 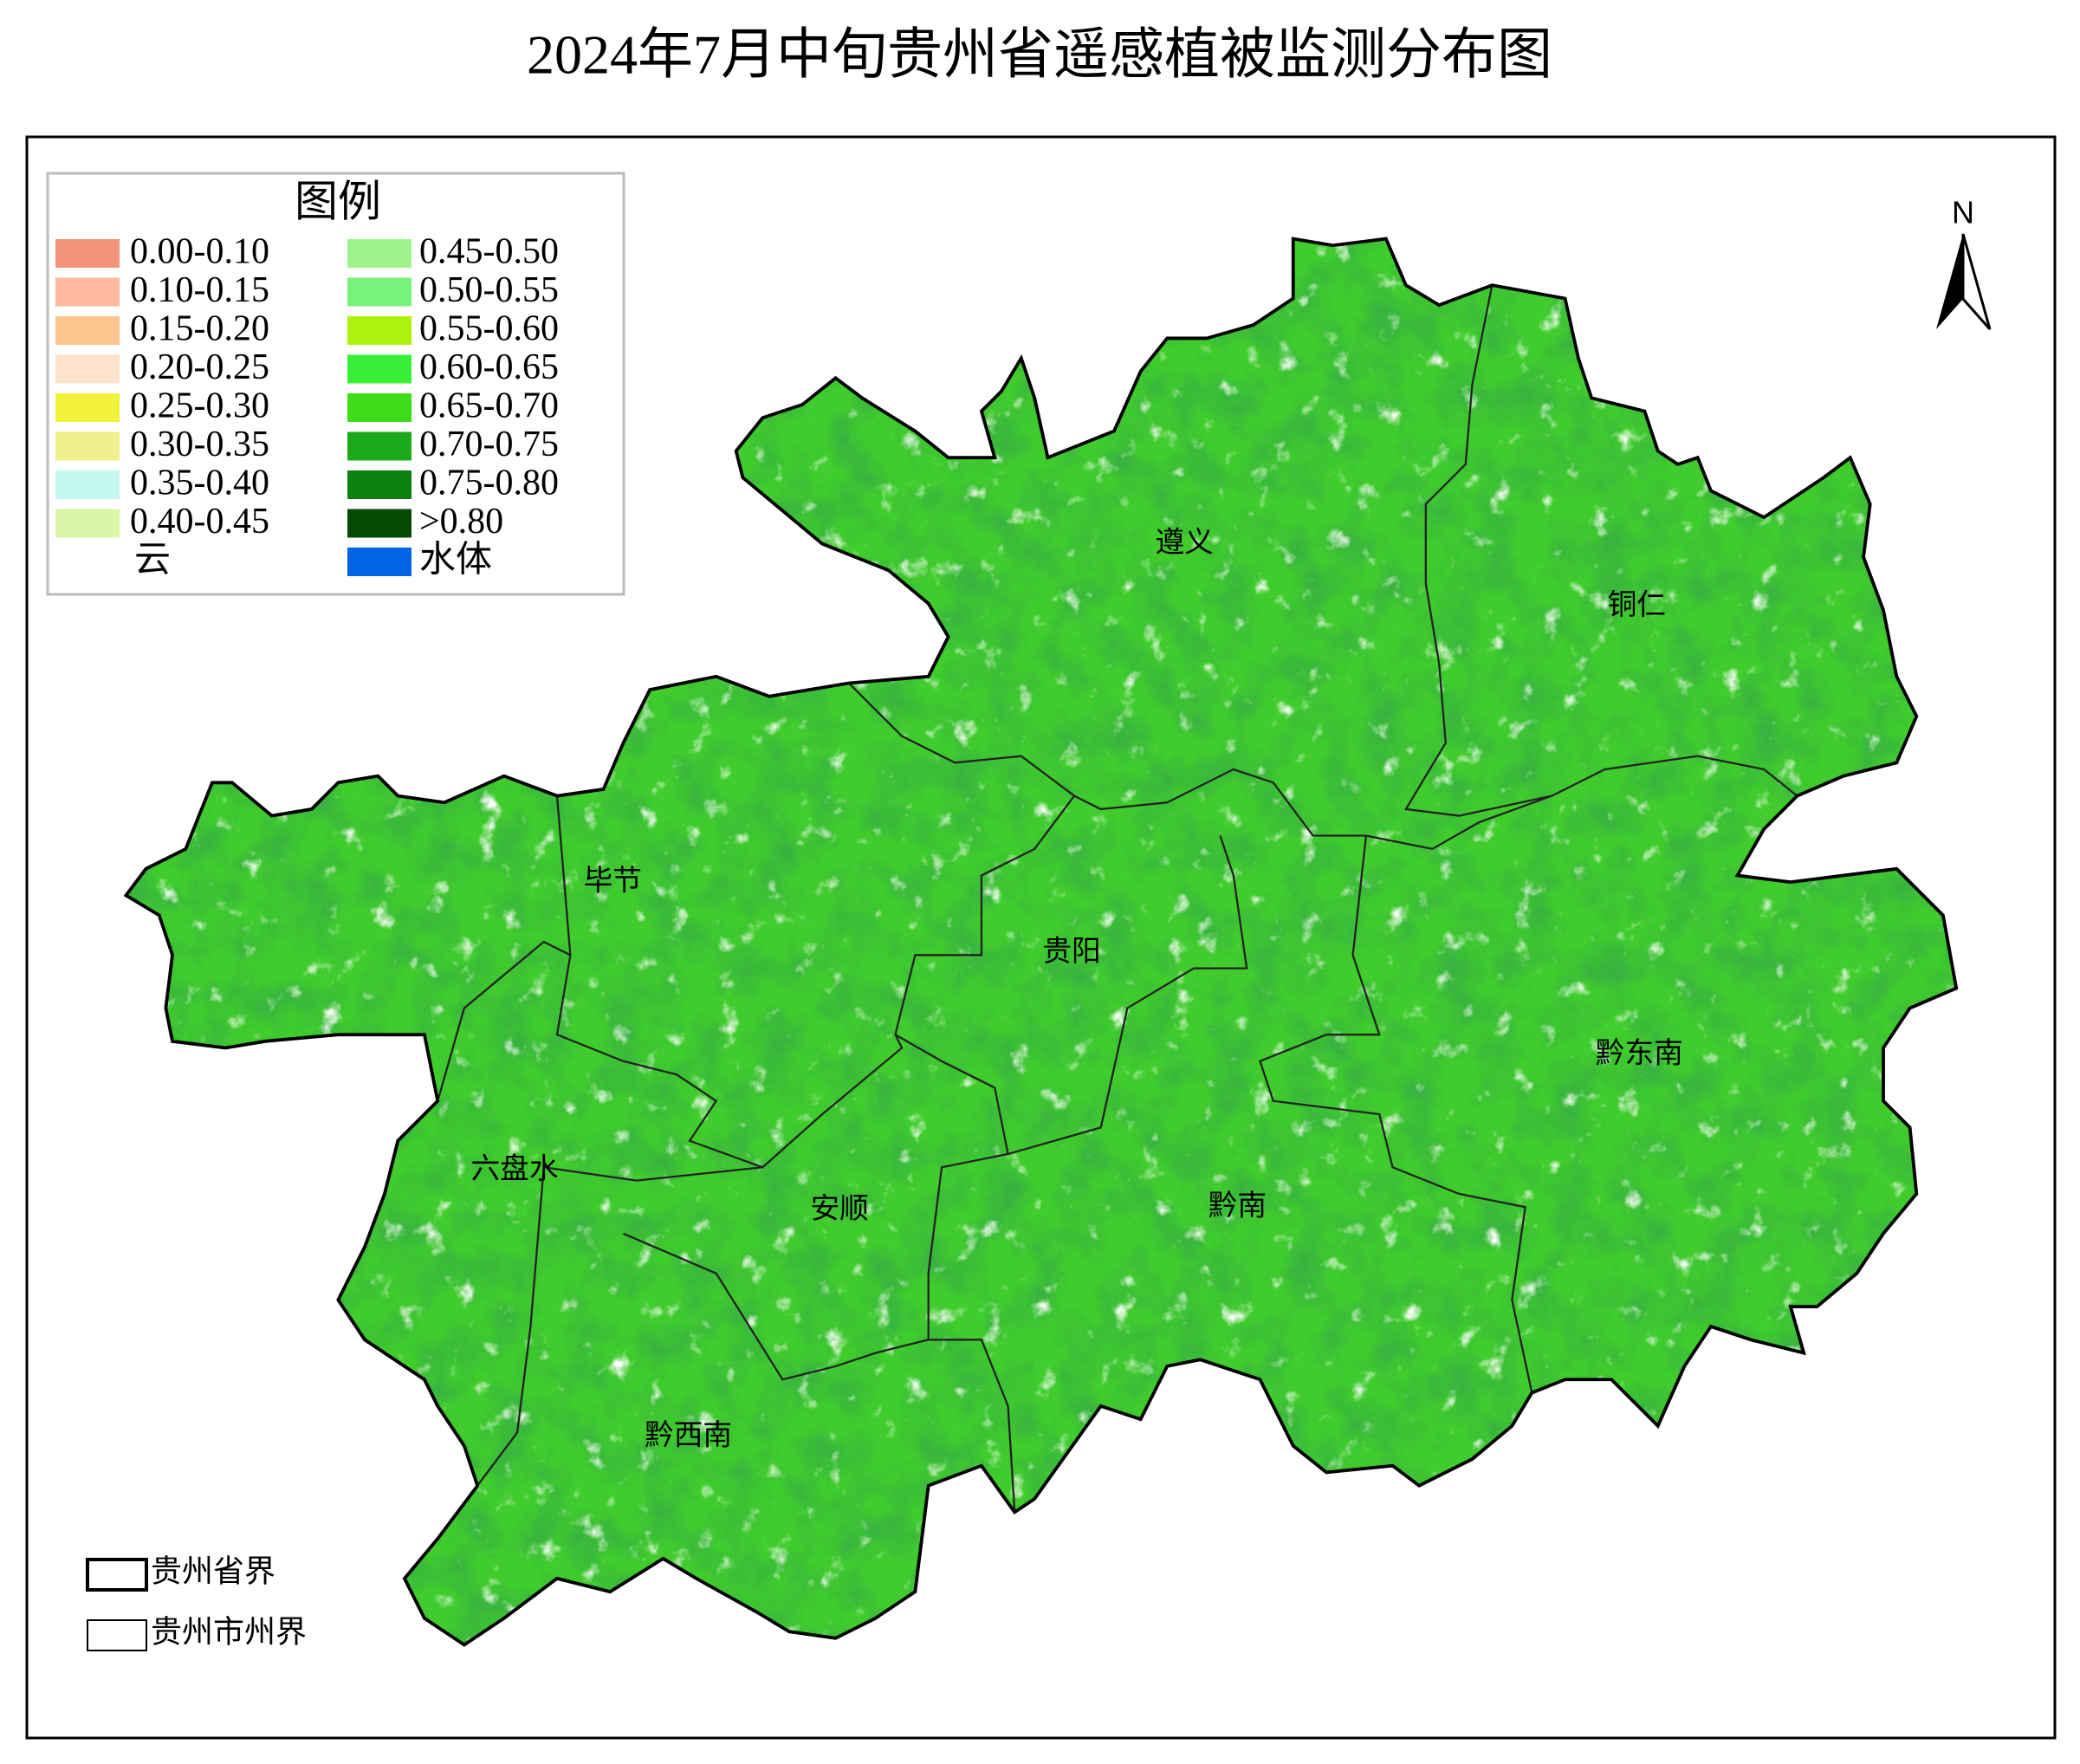 I want to click on city-label: 安顺, so click(x=839, y=1208).